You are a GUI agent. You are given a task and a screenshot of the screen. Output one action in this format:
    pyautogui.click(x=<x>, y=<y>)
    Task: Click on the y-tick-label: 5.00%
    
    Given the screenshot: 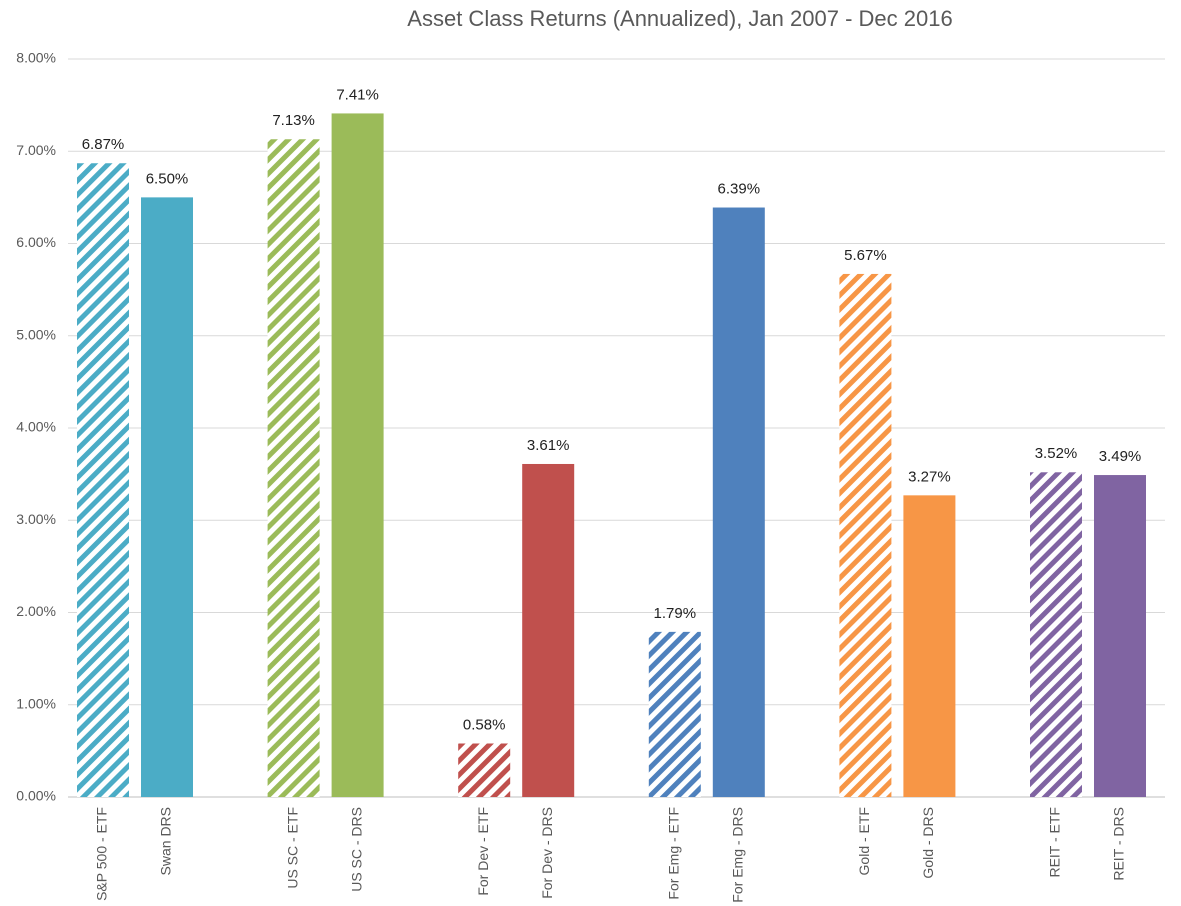 What is the action you would take?
    pyautogui.click(x=36, y=334)
    